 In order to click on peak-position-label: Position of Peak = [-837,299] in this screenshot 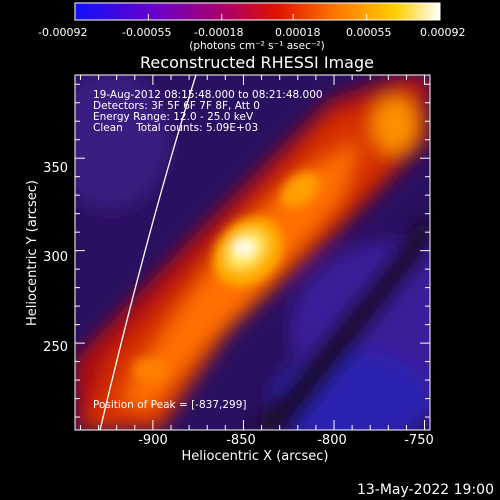, I will do `click(170, 405)`.